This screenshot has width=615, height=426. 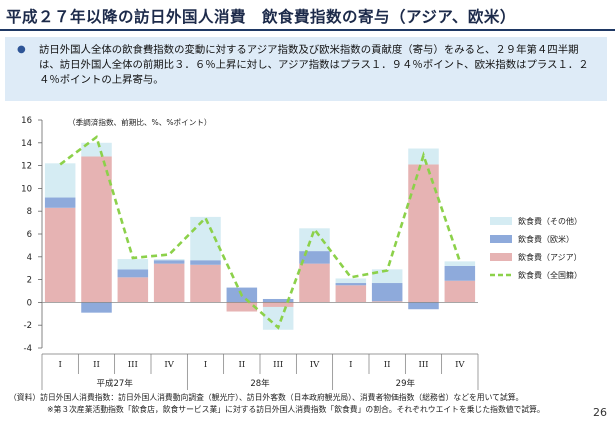 I want to click on unit-note: （季調済指数、前期比、%、%ポイント）, so click(x=140, y=122).